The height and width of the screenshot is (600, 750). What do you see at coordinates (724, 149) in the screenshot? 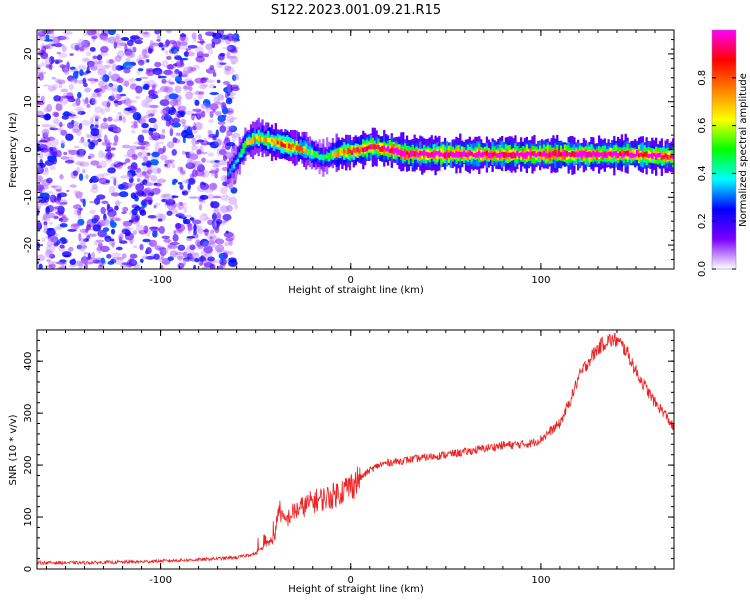
I see `colorbar-frame` at bounding box center [724, 149].